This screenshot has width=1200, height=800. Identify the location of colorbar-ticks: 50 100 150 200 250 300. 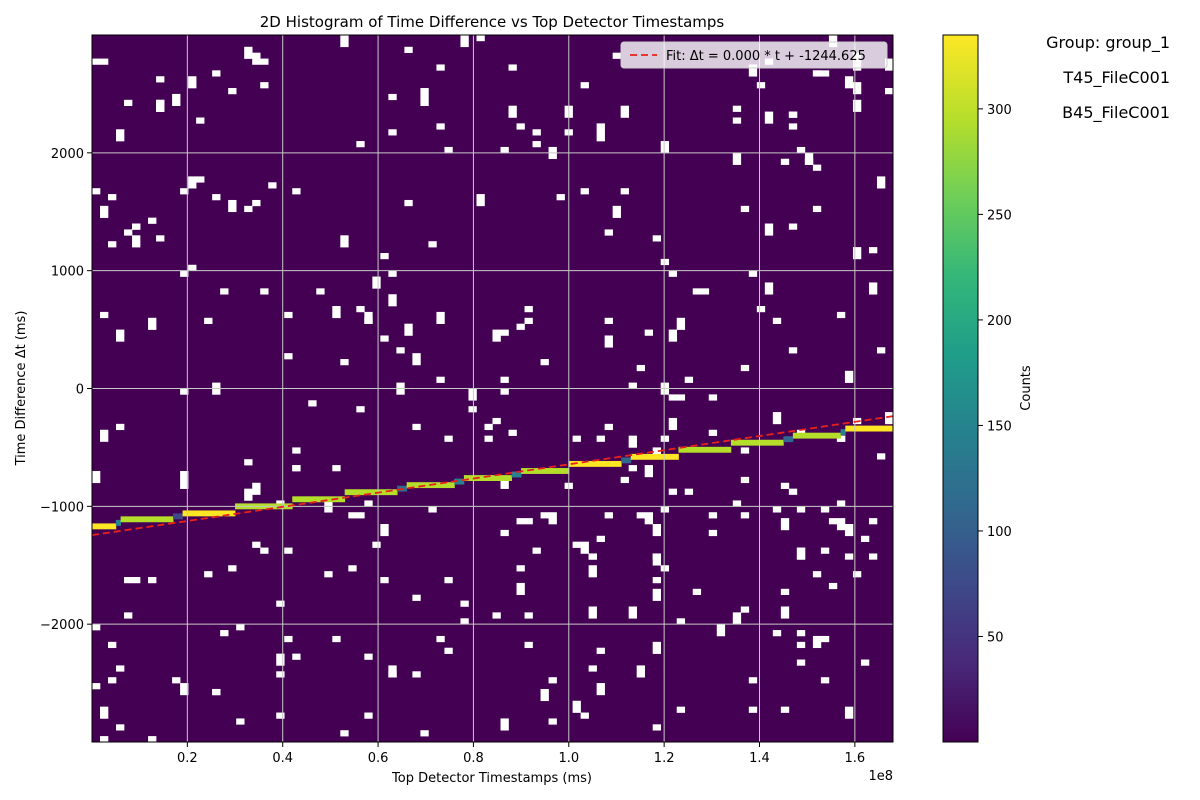
(995, 374).